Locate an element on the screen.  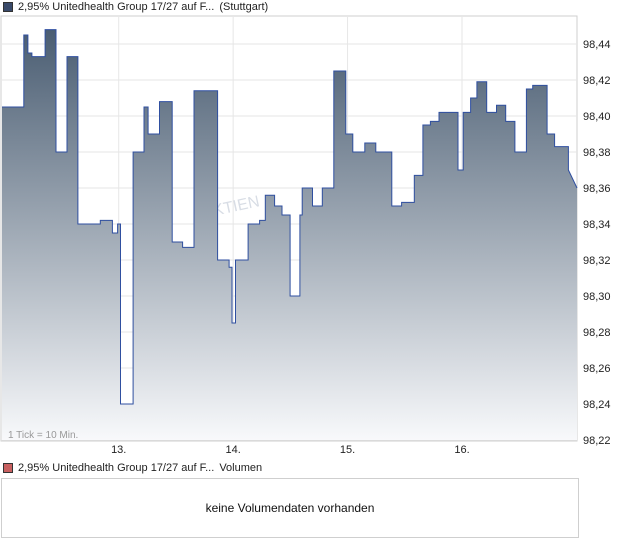
y-tick-label: 98,22 is located at coordinates (597, 441).